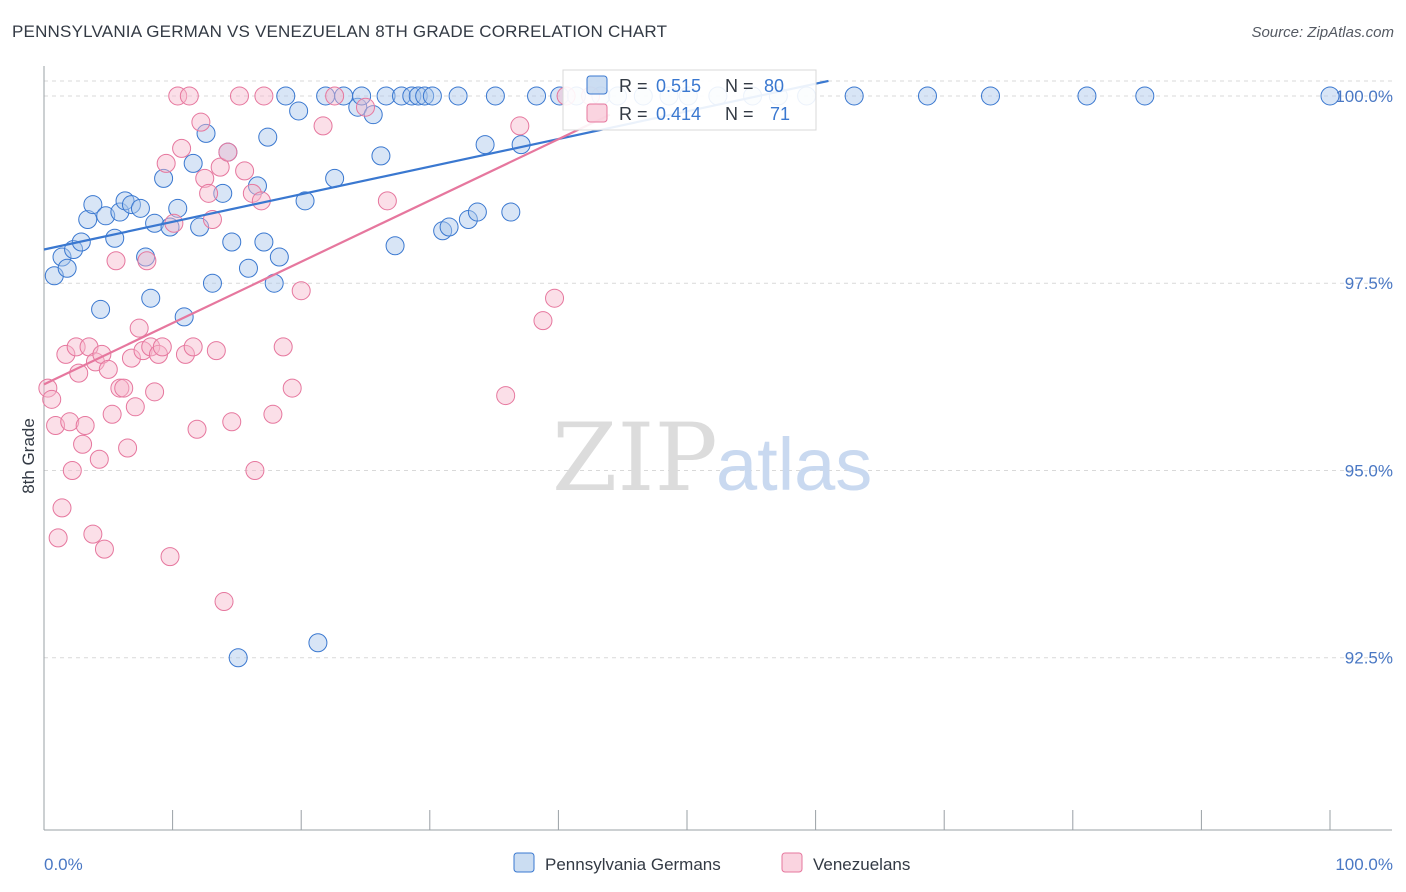 The height and width of the screenshot is (892, 1406). What do you see at coordinates (739, 86) in the screenshot?
I see `stats-n-label-blue: N =` at bounding box center [739, 86].